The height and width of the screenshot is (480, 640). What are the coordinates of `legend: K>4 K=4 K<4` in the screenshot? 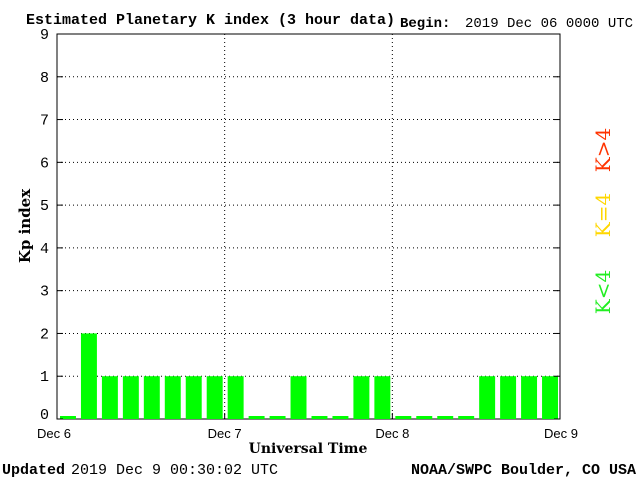 It's located at (603, 221).